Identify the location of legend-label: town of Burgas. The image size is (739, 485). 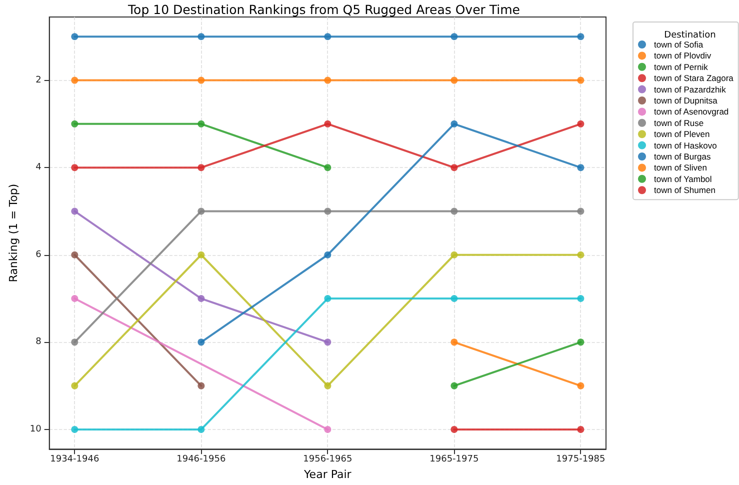
(682, 157).